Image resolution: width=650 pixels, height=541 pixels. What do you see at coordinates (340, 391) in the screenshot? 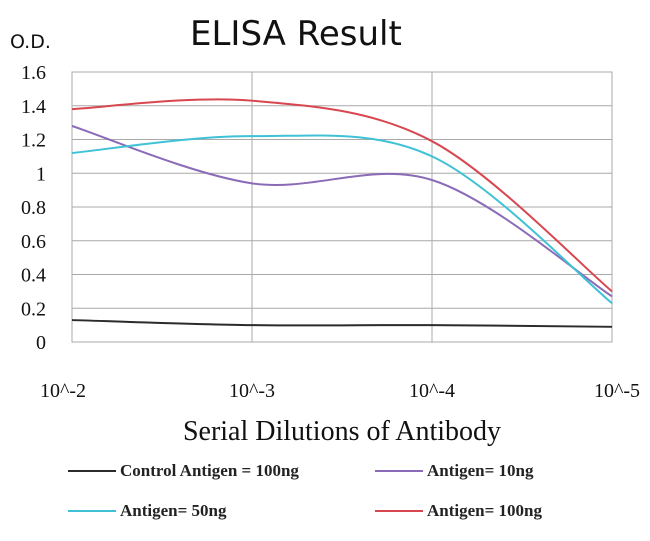
I see `x-tick-labels: 10^-2 10^-3 10^-4 10^-5` at bounding box center [340, 391].